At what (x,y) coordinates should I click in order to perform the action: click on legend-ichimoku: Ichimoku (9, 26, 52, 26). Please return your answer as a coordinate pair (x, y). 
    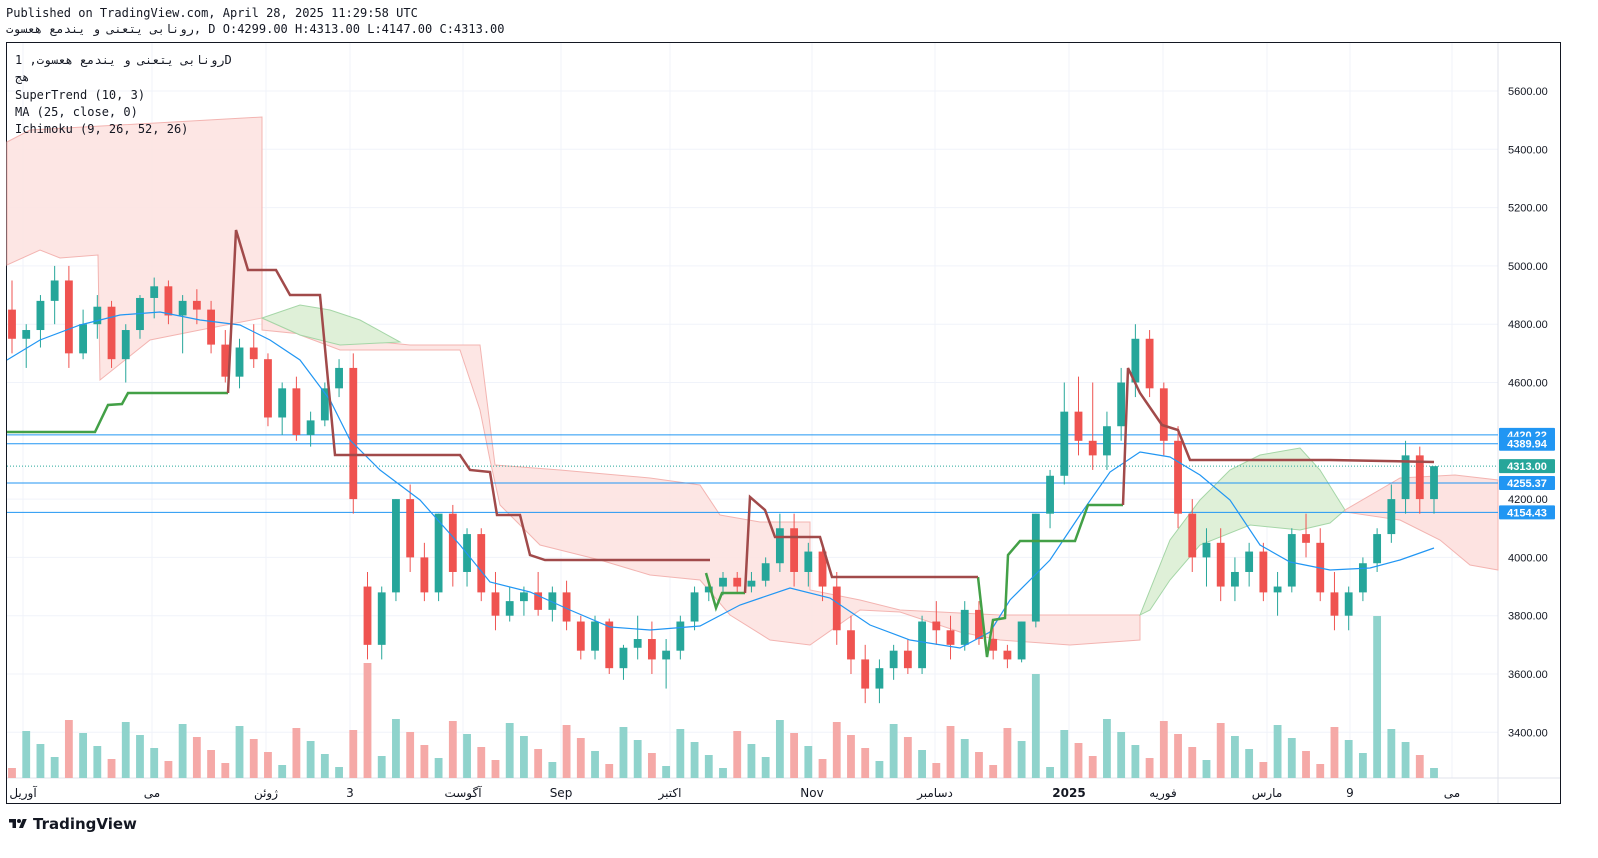
    Looking at the image, I should click on (102, 129).